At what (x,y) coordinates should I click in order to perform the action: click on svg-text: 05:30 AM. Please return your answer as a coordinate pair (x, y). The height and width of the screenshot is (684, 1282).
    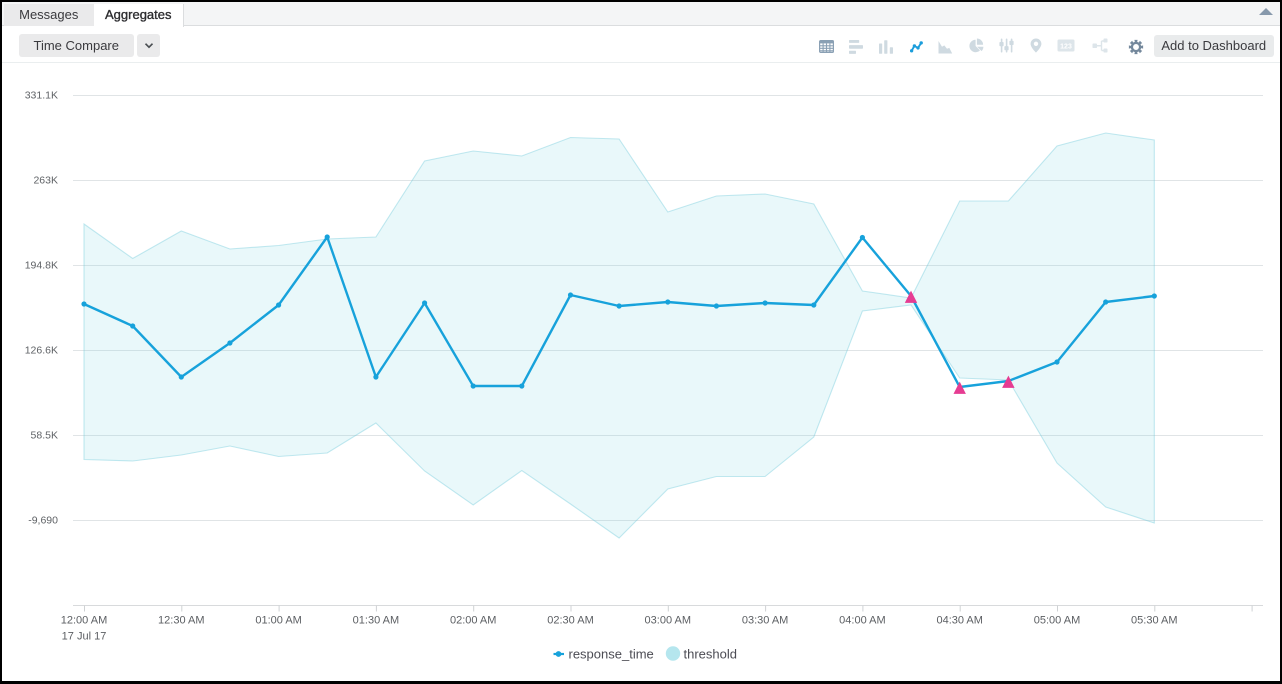
    Looking at the image, I should click on (1154, 621).